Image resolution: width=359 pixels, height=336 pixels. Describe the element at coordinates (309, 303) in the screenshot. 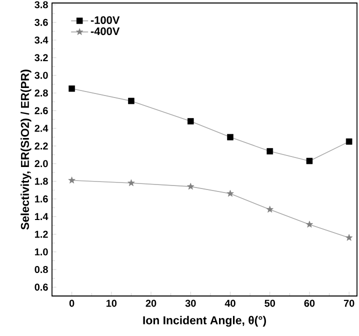

I see `x-tick-label: 60` at that location.